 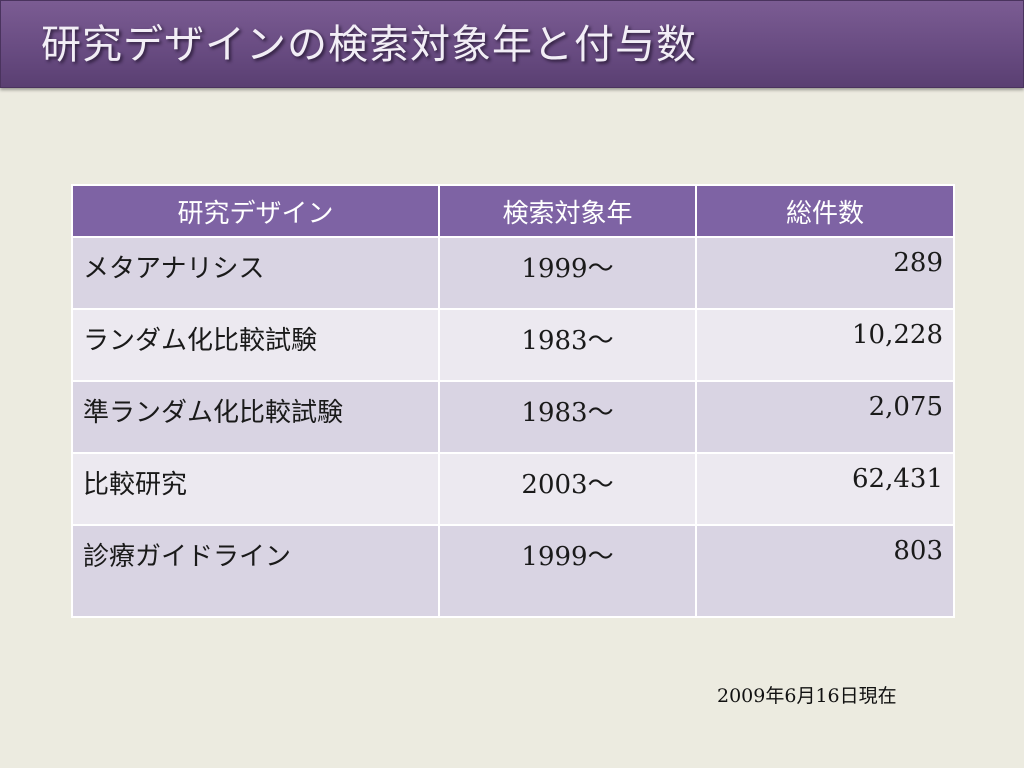 What do you see at coordinates (825, 273) in the screenshot?
I see `count-cell: 289` at bounding box center [825, 273].